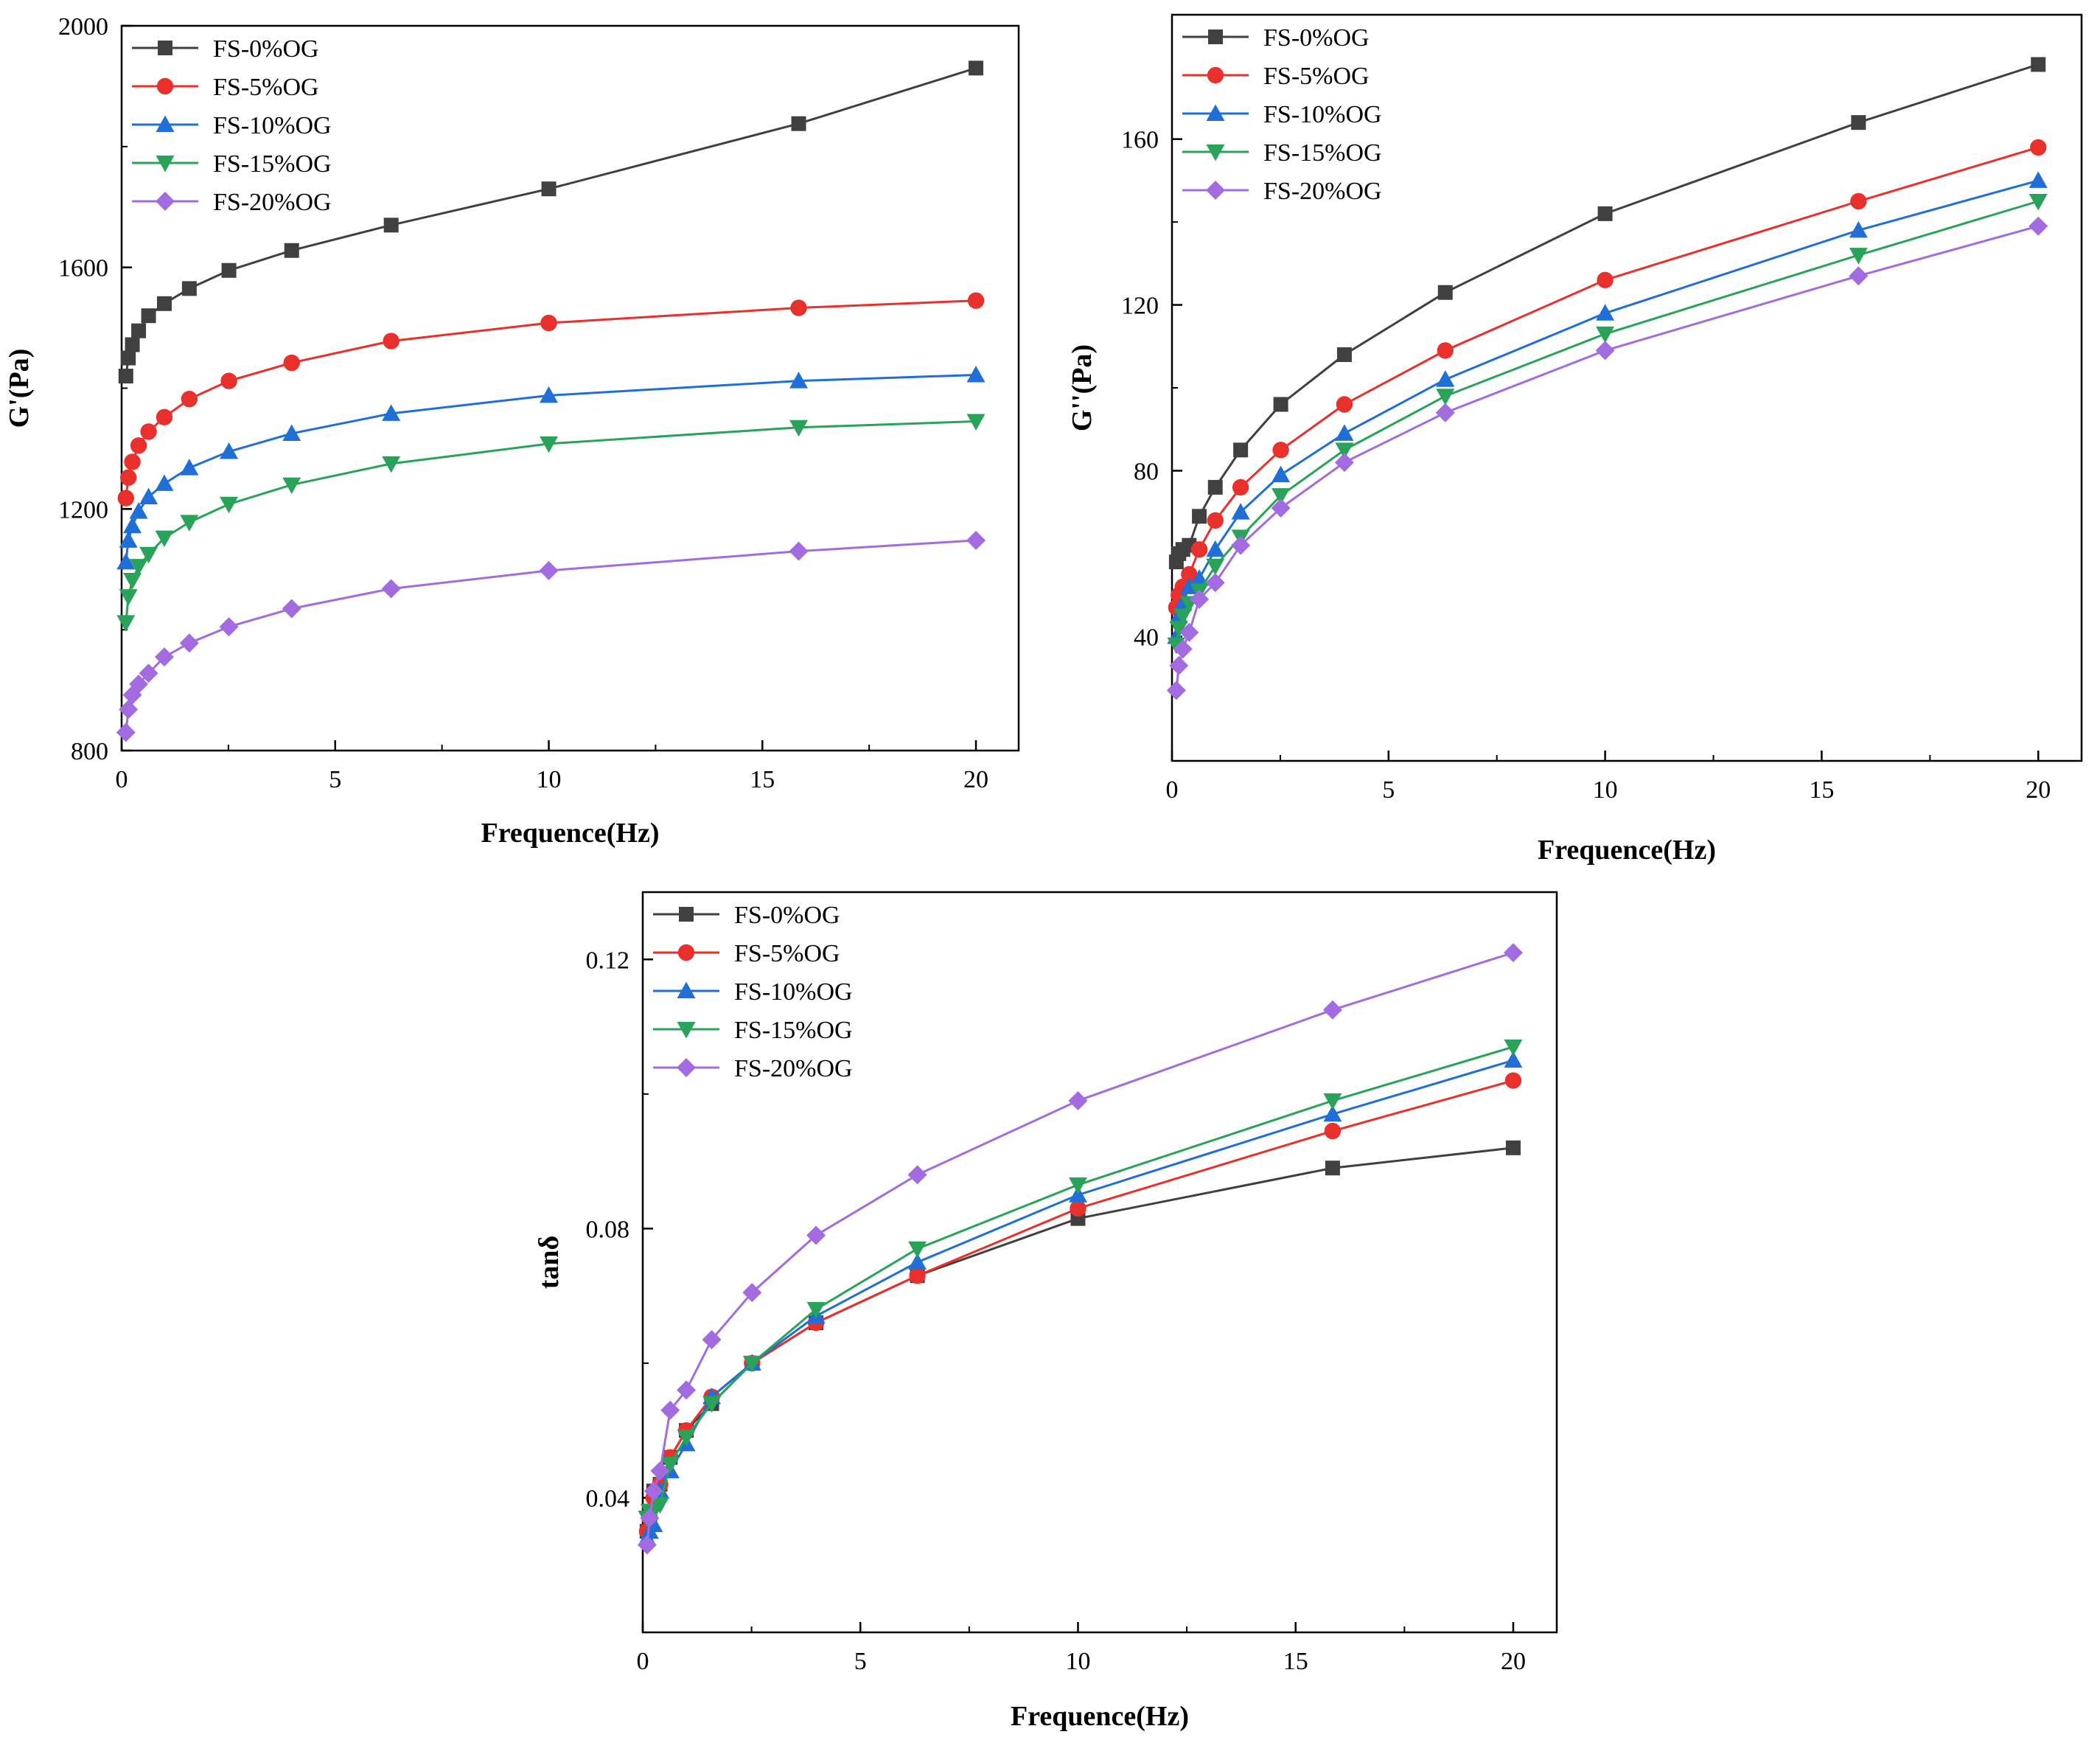 Image resolution: width=2100 pixels, height=1740 pixels. Describe the element at coordinates (794, 1068) in the screenshot. I see `loss-tangent-legend-label: FS-20%OG` at that location.